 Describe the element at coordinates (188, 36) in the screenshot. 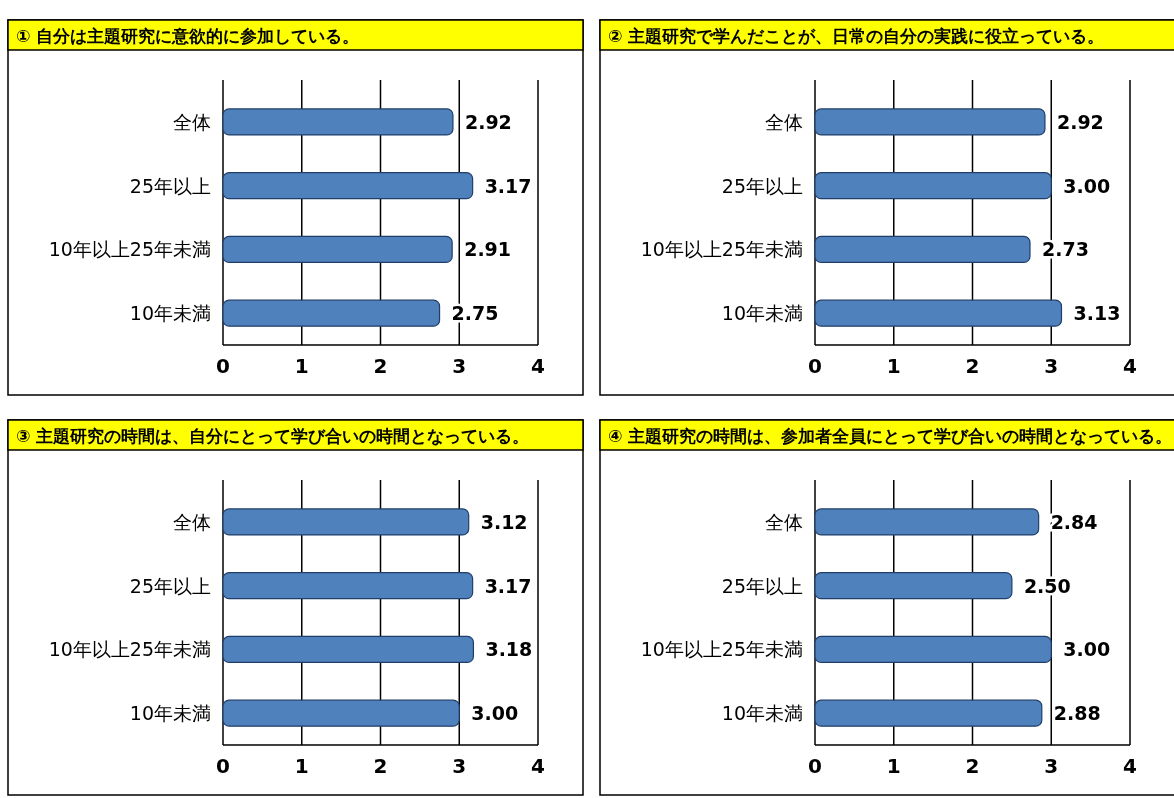

I see `chart-title: ① 自分は主題研究に意欲的に参加している。` at that location.